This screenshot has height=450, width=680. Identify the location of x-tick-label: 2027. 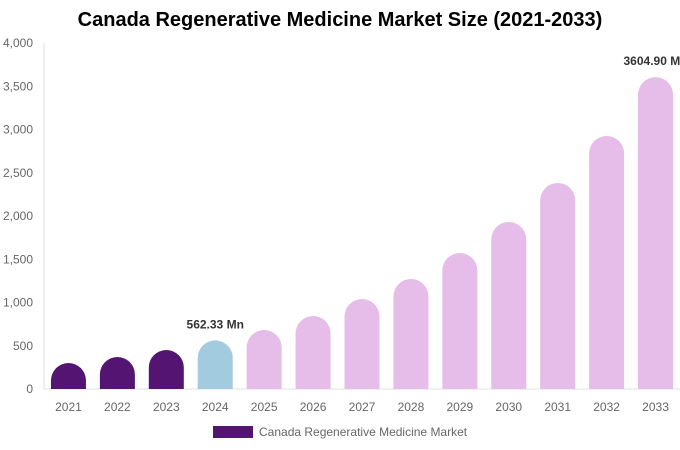
(362, 407).